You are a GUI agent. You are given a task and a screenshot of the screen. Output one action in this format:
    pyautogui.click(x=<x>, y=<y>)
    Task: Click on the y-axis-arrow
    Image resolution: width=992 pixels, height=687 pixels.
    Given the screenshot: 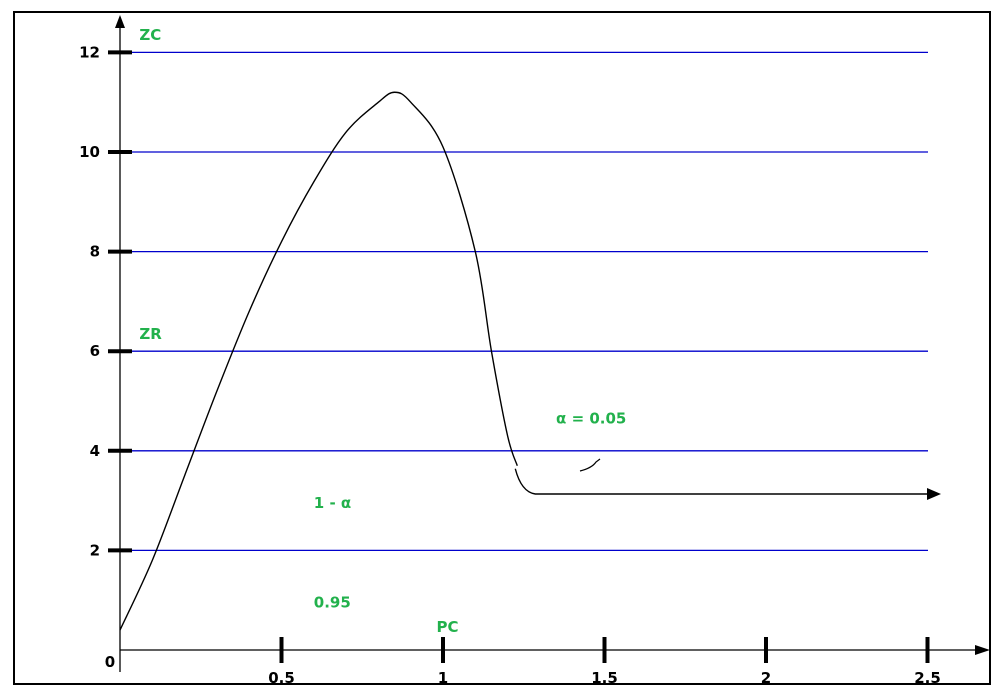 What is the action you would take?
    pyautogui.click(x=120, y=21)
    